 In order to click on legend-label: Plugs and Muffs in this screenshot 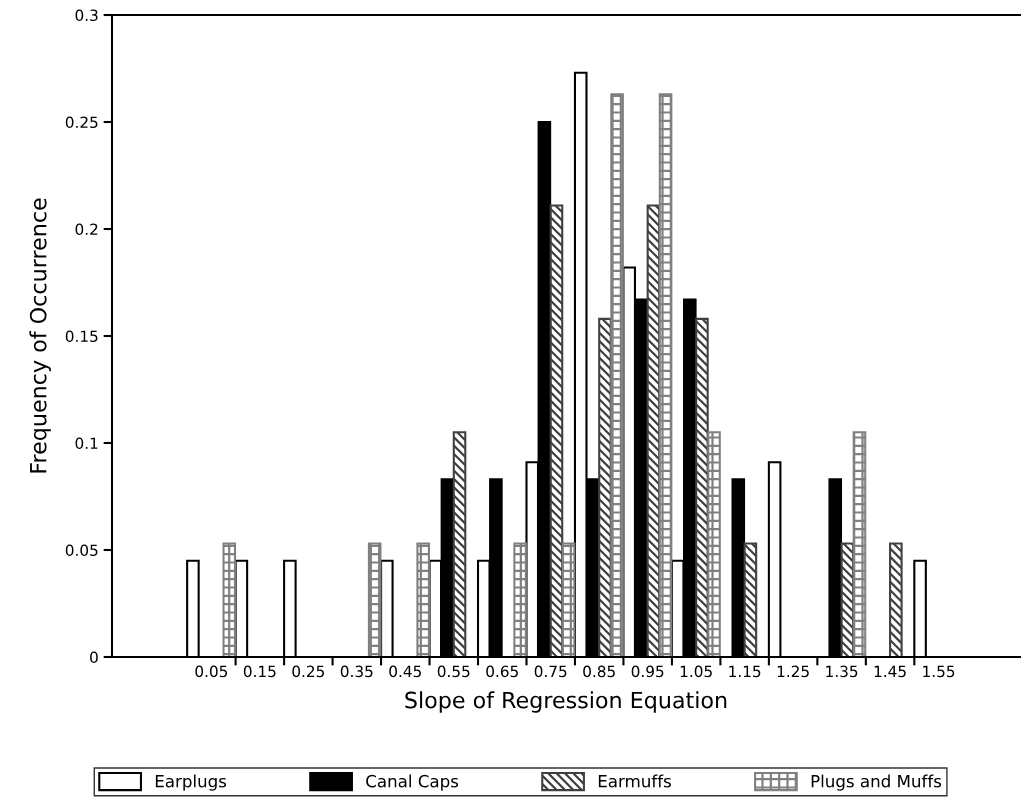, I will do `click(876, 782)`.